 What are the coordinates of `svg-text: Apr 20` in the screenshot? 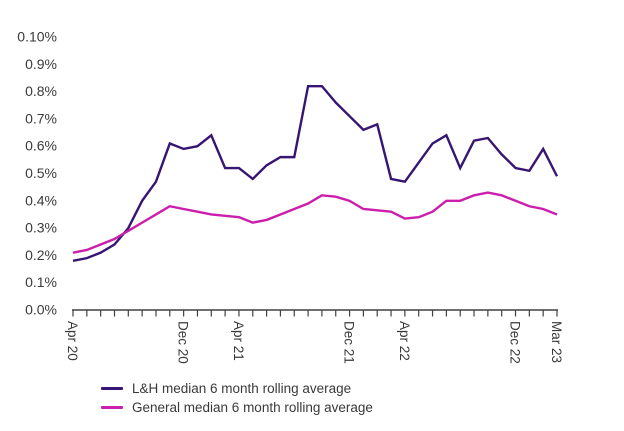 It's located at (72, 341).